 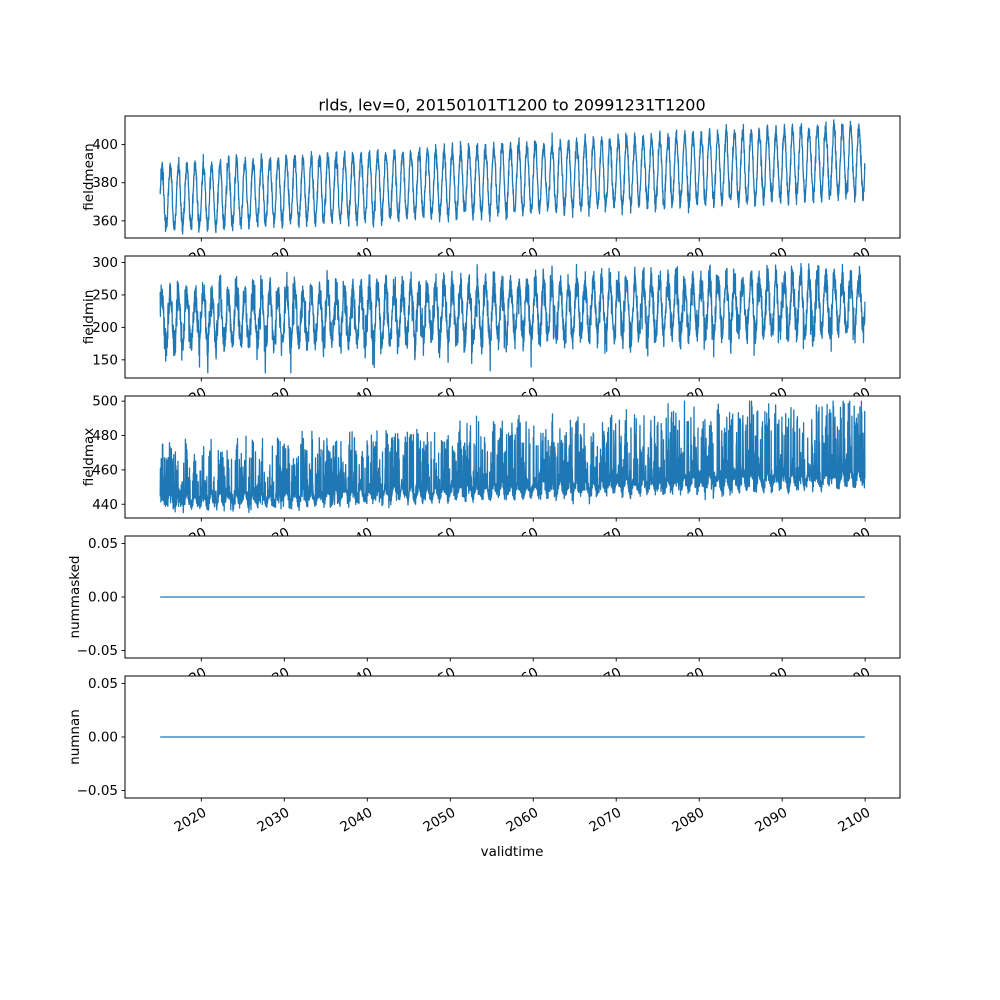 What do you see at coordinates (854, 820) in the screenshot?
I see `x-tick-label: 2100` at bounding box center [854, 820].